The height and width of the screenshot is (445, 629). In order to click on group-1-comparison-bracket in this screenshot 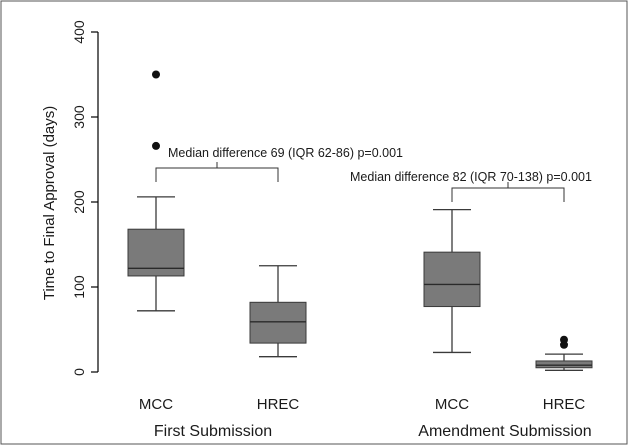, I will do `click(217, 172)`.